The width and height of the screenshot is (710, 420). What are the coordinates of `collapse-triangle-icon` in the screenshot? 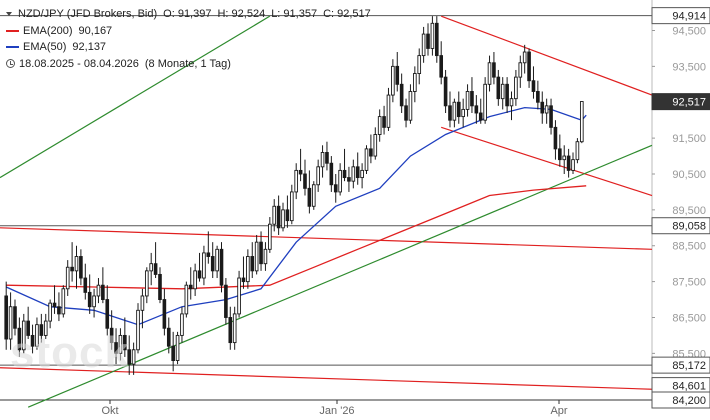 It's located at (9, 14).